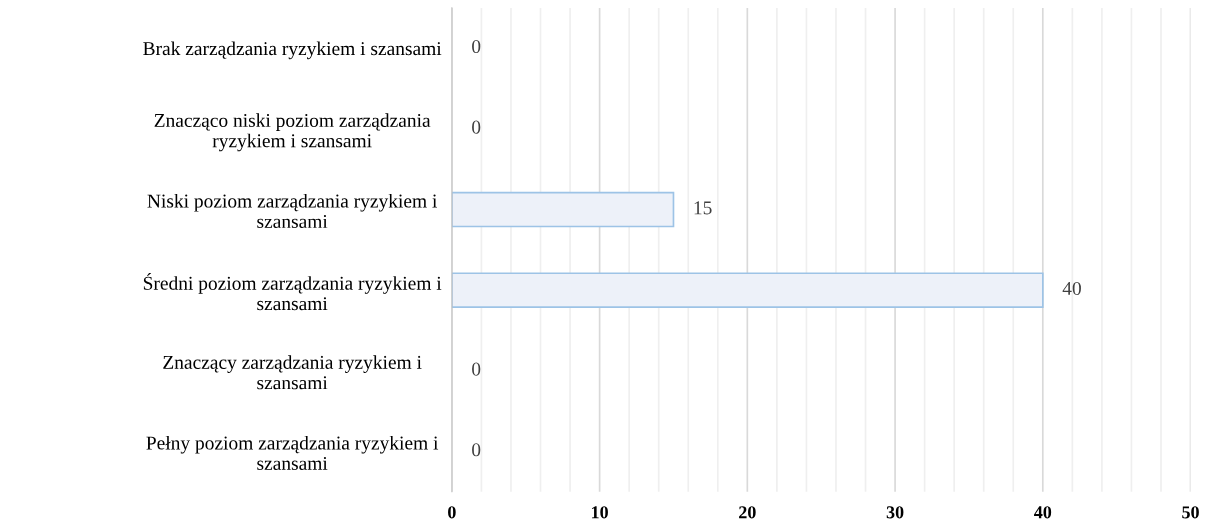 This screenshot has height=526, width=1205. Describe the element at coordinates (292, 452) in the screenshot. I see `y-tick-label: Pełny poziom zarządzania ryzykiem i szansami` at that location.